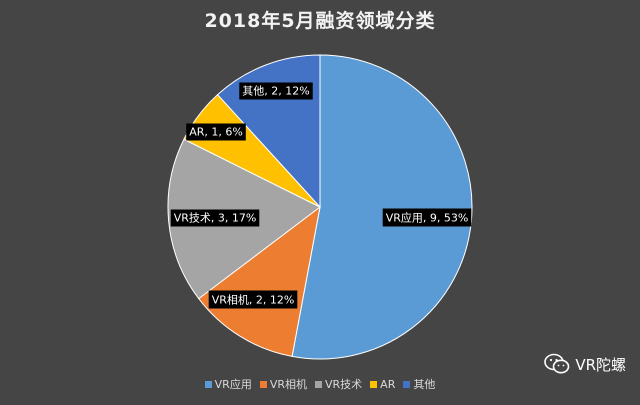  I want to click on data-label-text-2: VR技术, 3, 17%, so click(215, 218).